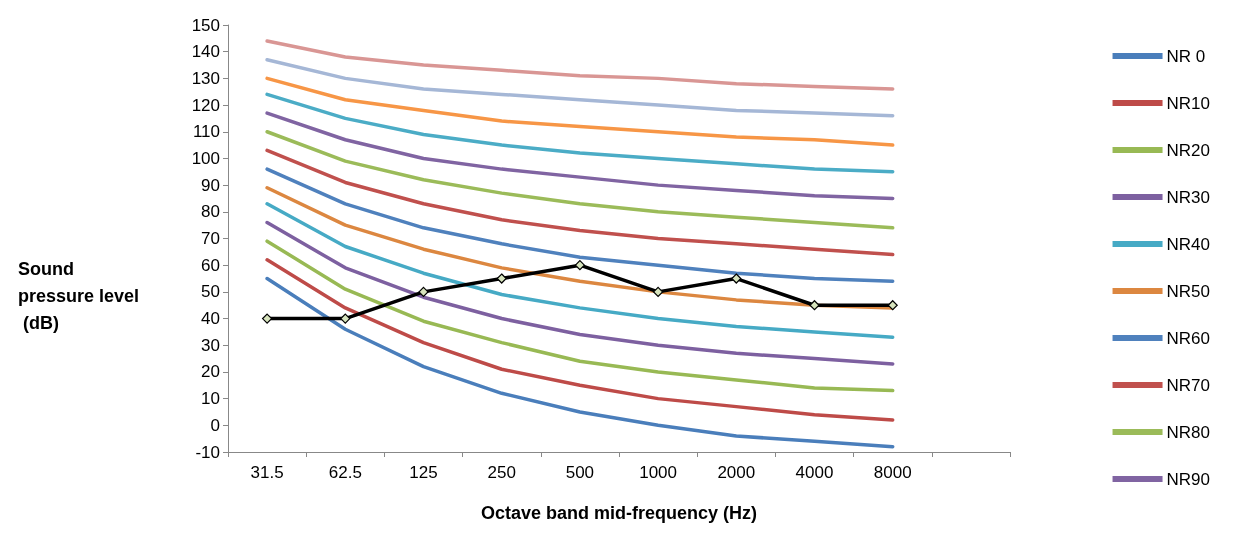 Image resolution: width=1245 pixels, height=535 pixels. I want to click on x-tick-label: 1000, so click(658, 472).